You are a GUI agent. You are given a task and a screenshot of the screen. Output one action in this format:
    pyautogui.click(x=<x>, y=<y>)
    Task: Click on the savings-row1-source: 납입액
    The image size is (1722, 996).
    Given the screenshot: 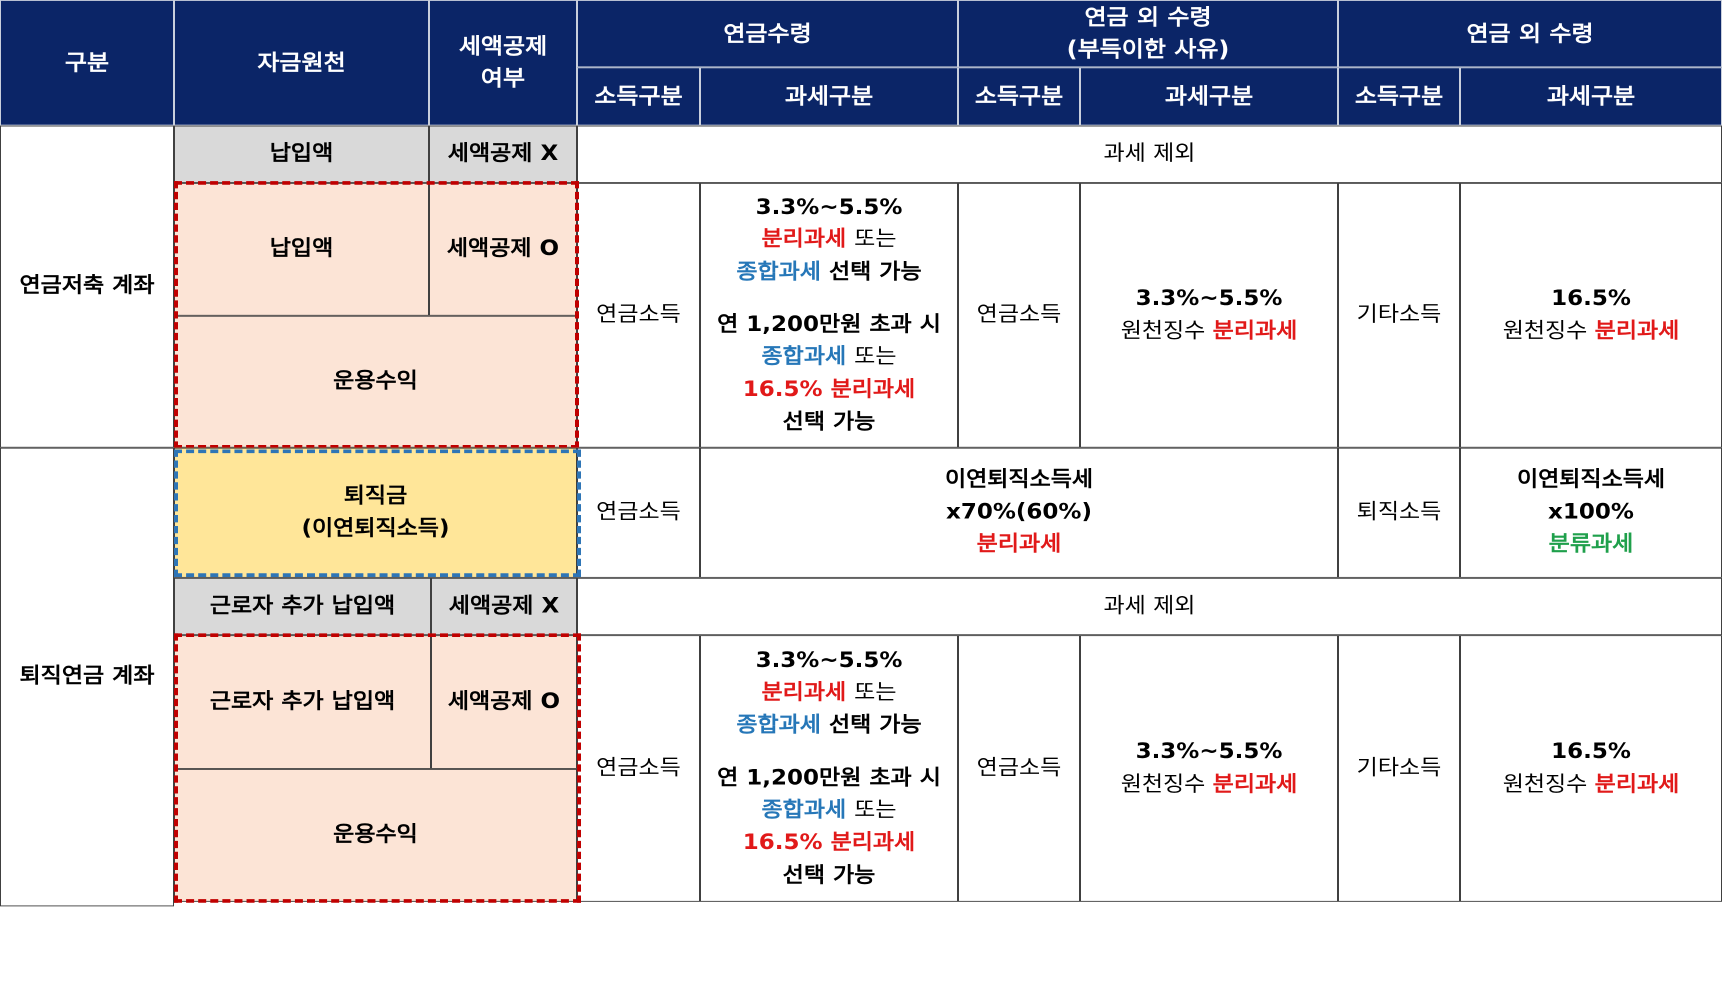 What is the action you would take?
    pyautogui.click(x=301, y=154)
    